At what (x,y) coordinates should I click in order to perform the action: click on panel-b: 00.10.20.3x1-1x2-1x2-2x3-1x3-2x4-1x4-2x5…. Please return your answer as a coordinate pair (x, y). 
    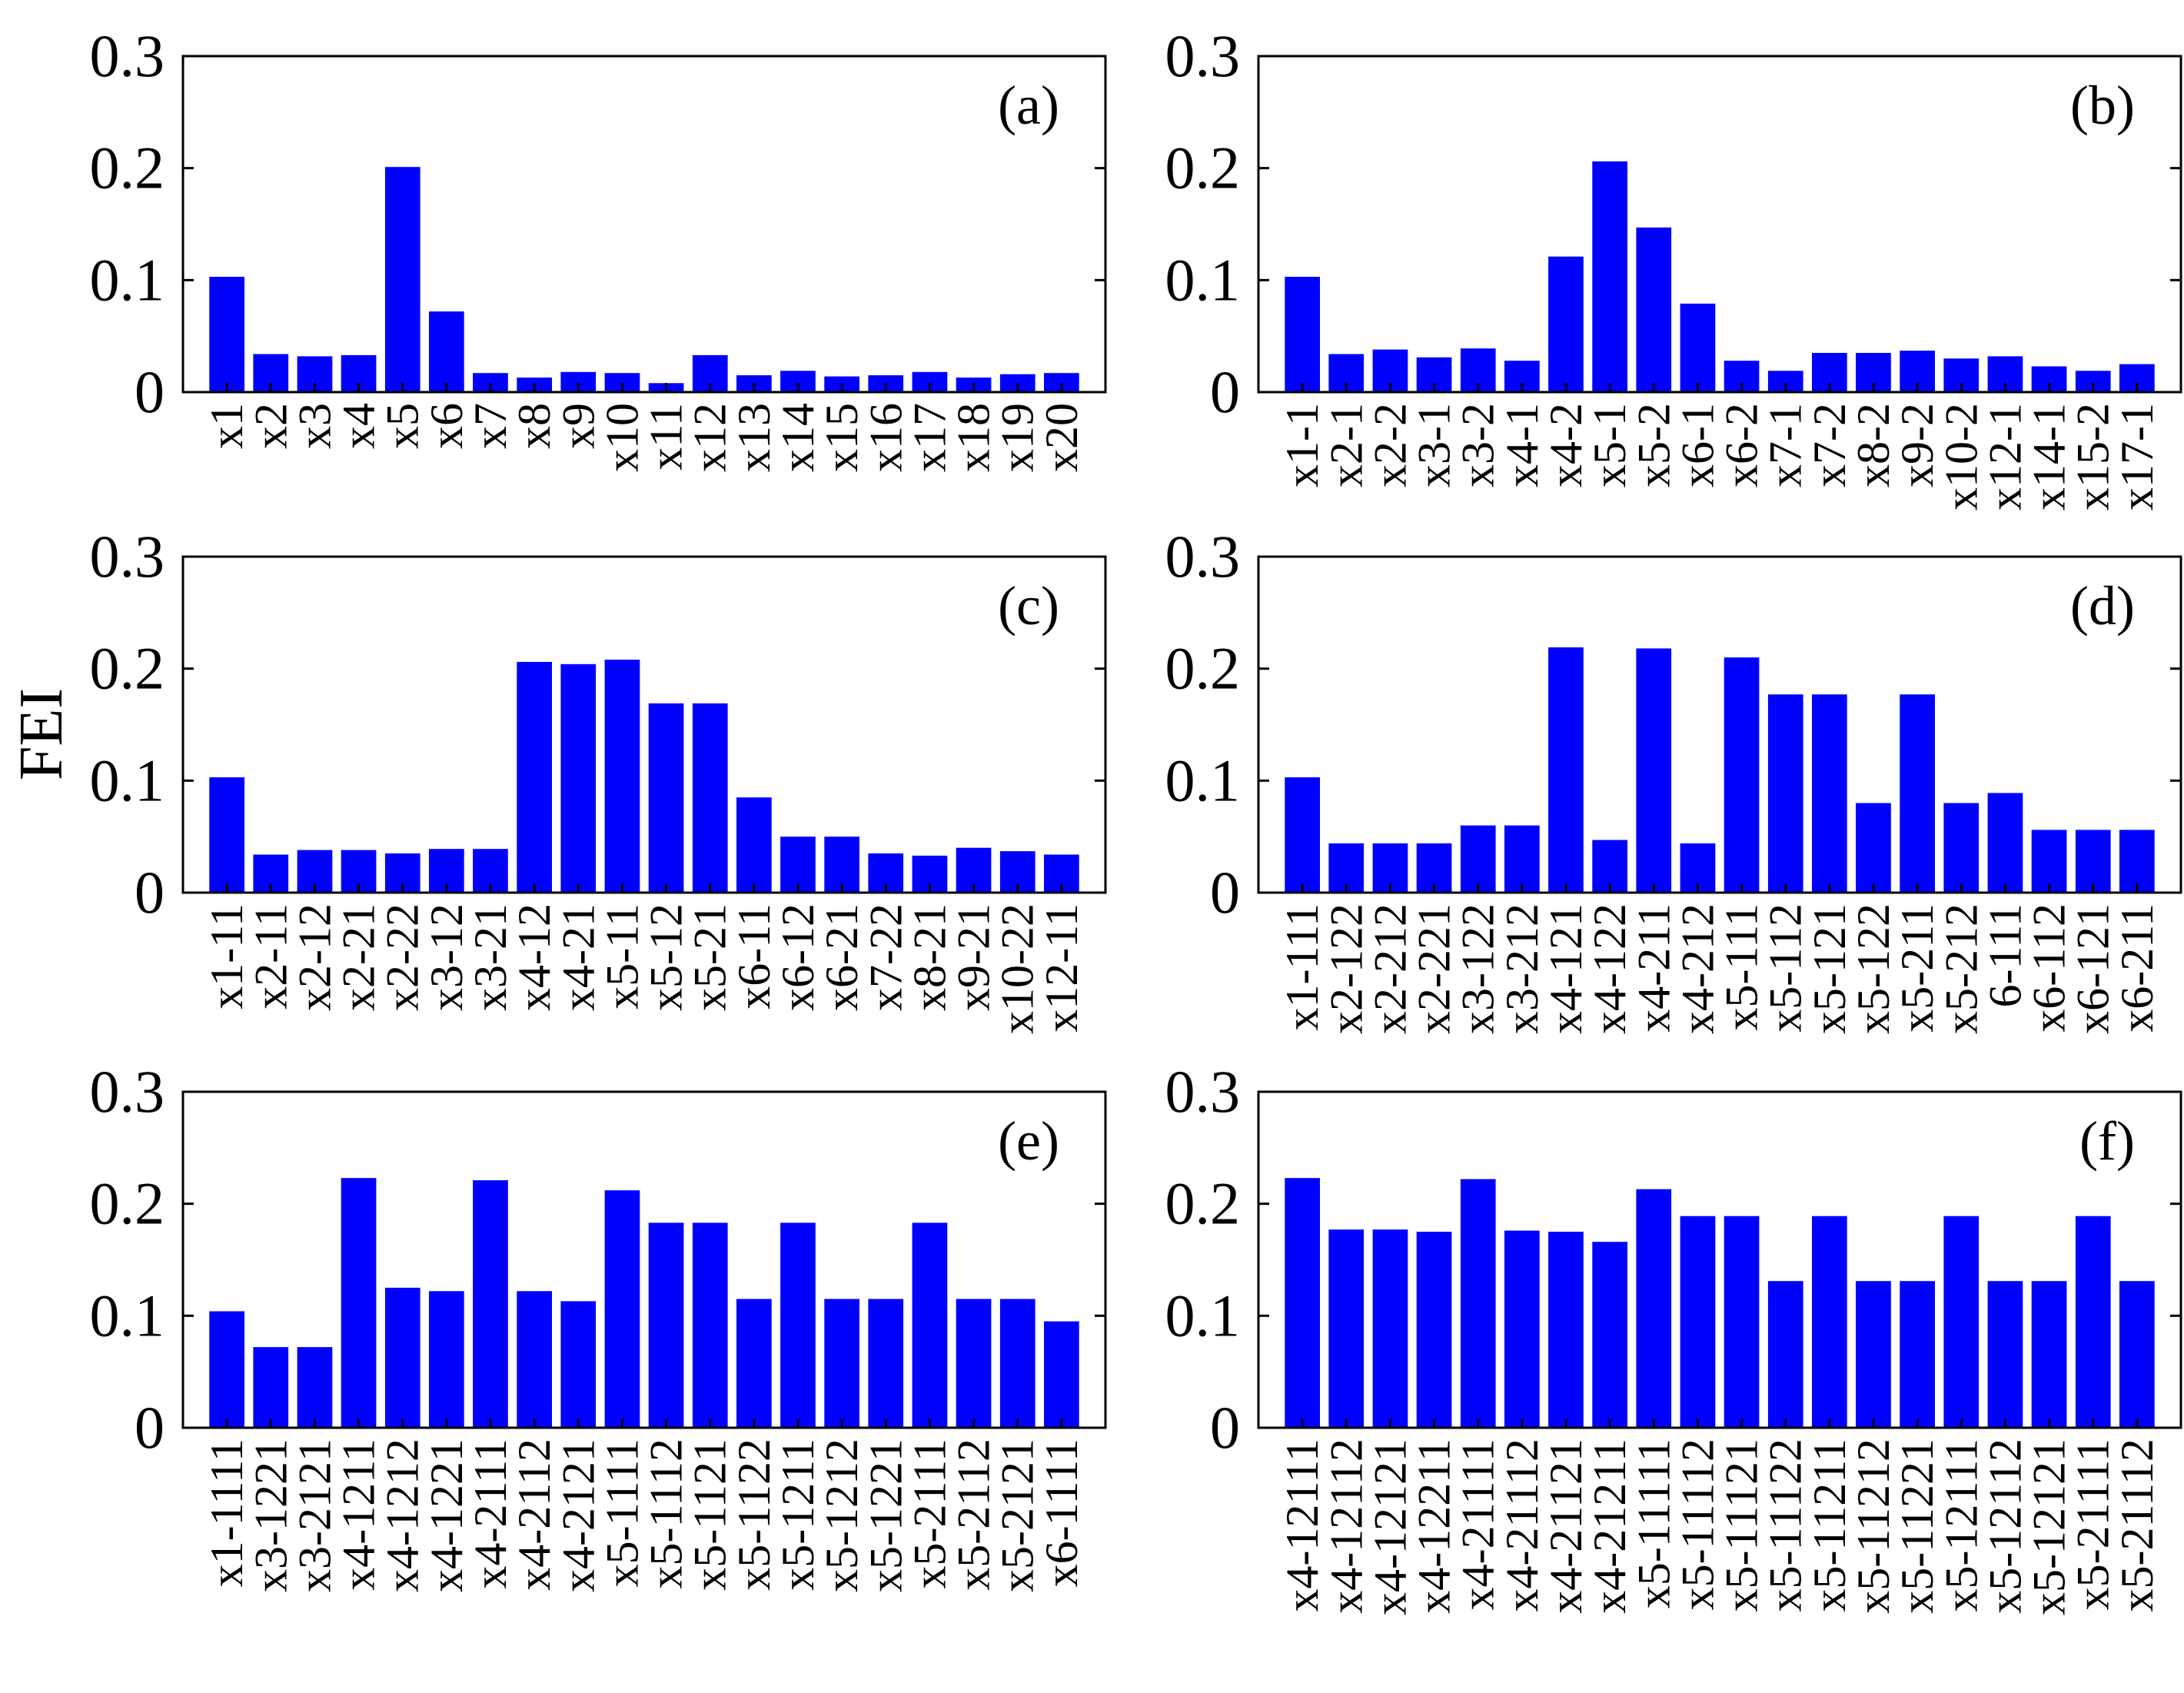
    Looking at the image, I should click on (1673, 266).